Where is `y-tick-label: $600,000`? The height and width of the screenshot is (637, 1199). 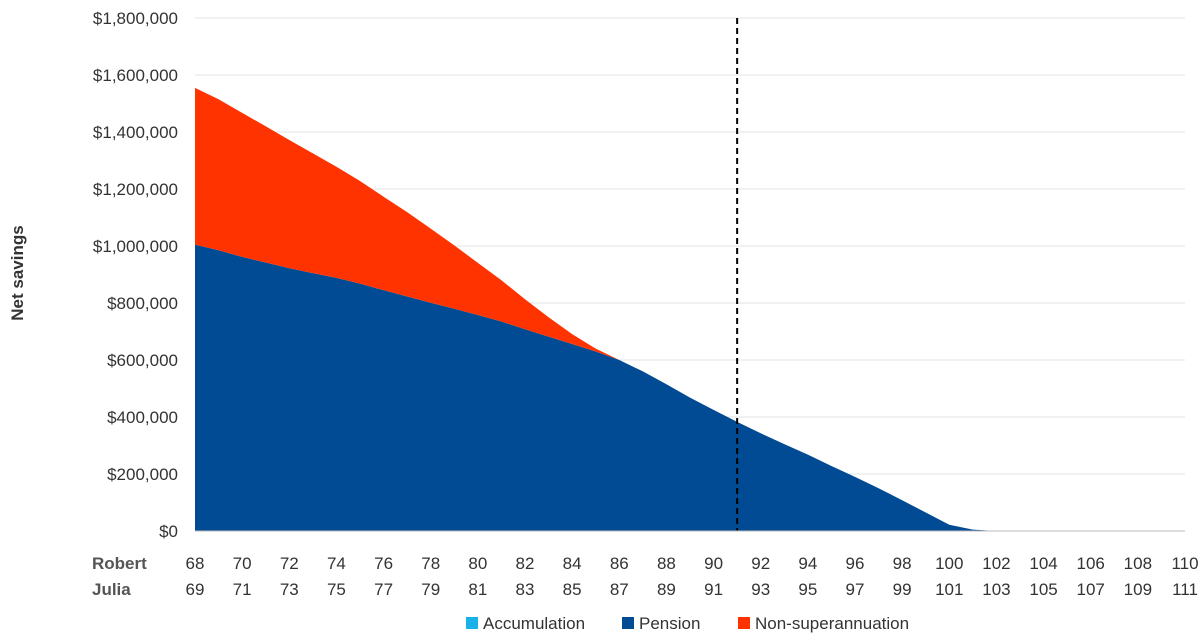 y-tick-label: $600,000 is located at coordinates (142, 360).